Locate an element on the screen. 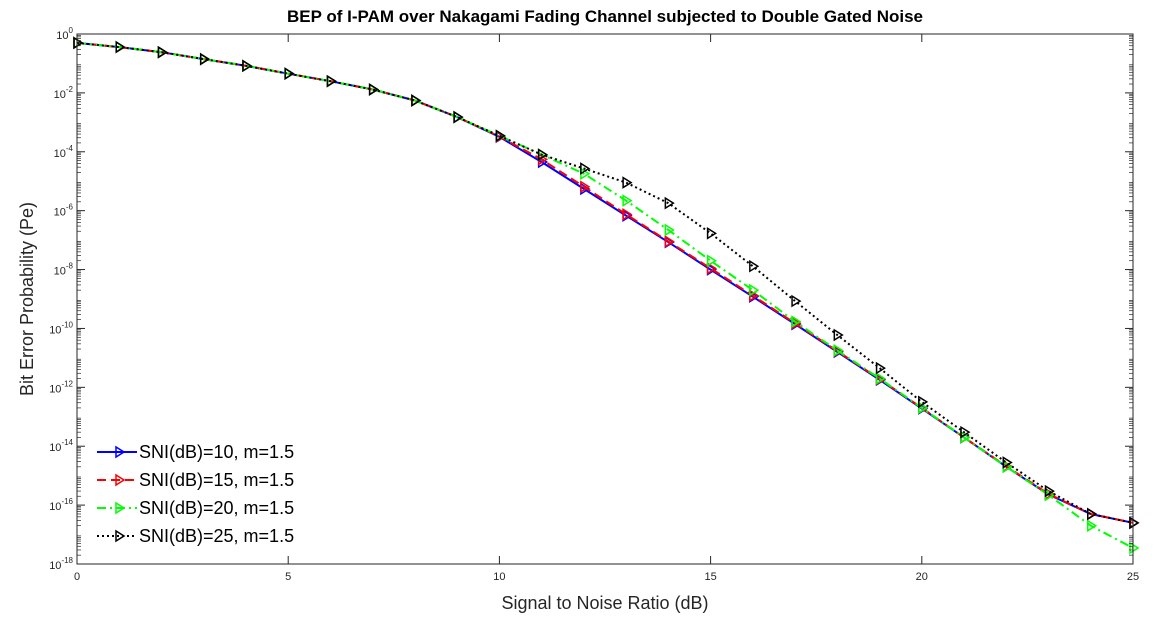 This screenshot has height=622, width=1155. y-tick-exponent: 0 is located at coordinates (71, 30).